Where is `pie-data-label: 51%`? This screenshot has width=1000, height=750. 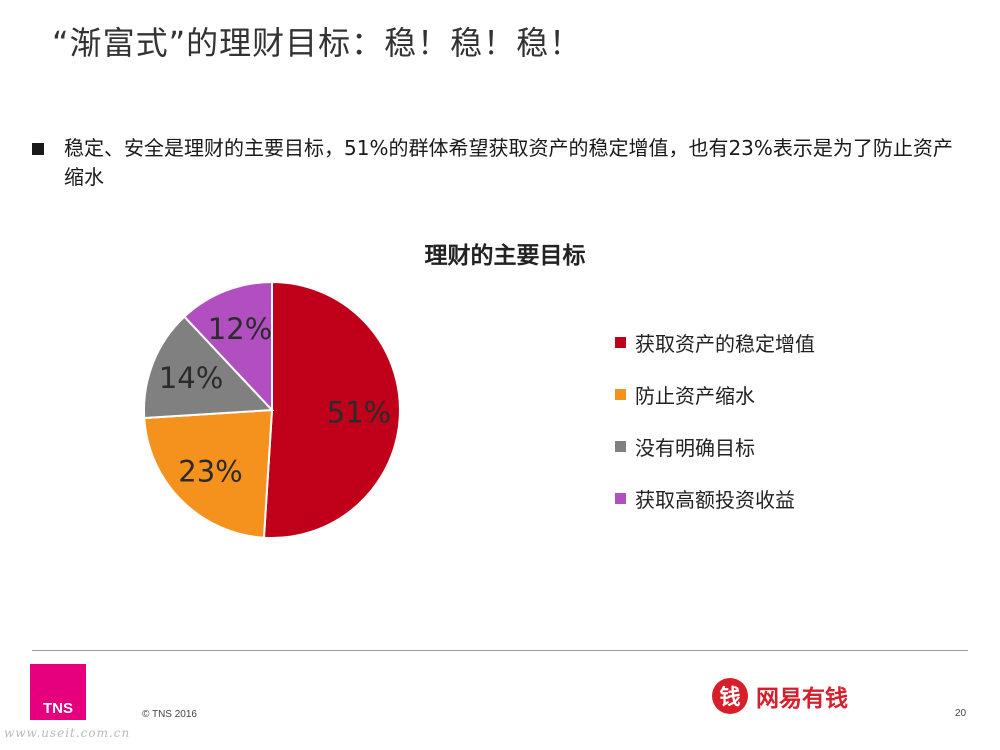 pie-data-label: 51% is located at coordinates (359, 413).